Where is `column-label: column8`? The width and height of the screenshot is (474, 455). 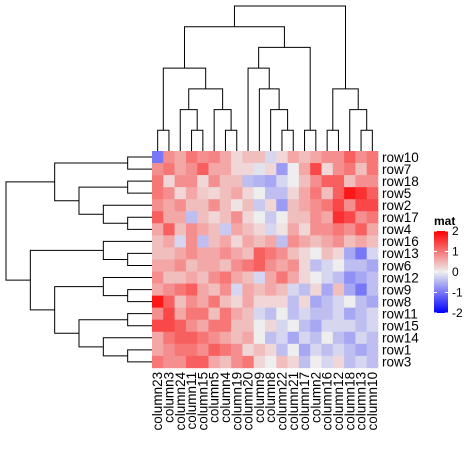
column-label: column8 is located at coordinates (270, 397).